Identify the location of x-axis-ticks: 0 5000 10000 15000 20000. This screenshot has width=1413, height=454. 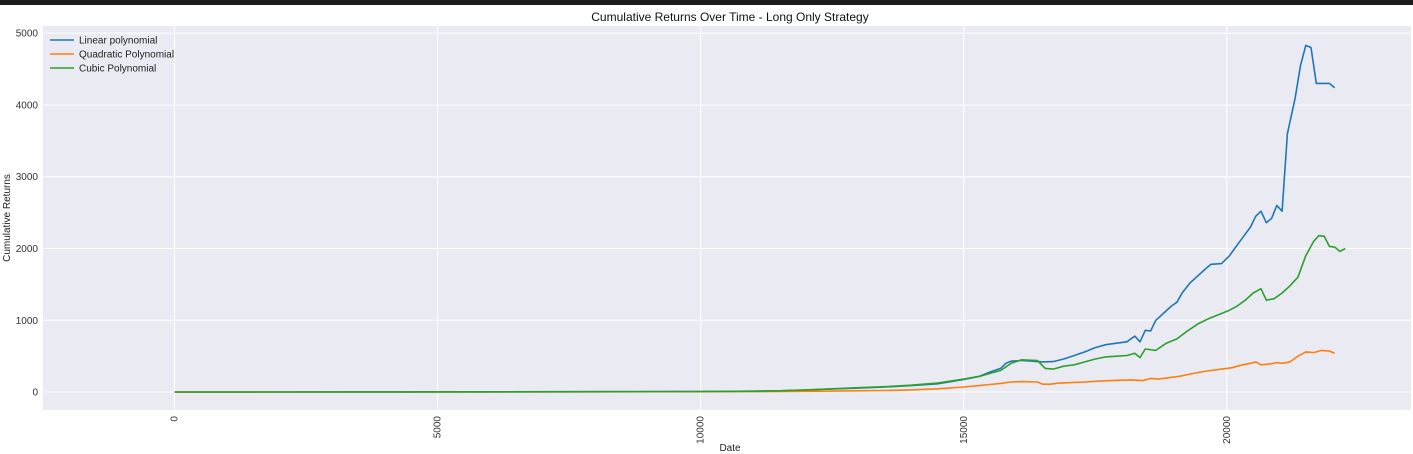
(701, 430).